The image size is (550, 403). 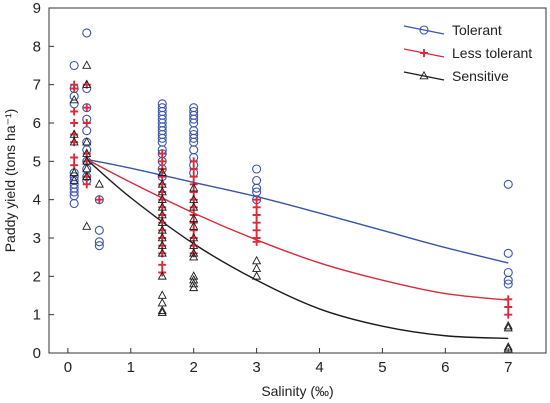 I want to click on x-tick-label: 7, so click(x=508, y=367).